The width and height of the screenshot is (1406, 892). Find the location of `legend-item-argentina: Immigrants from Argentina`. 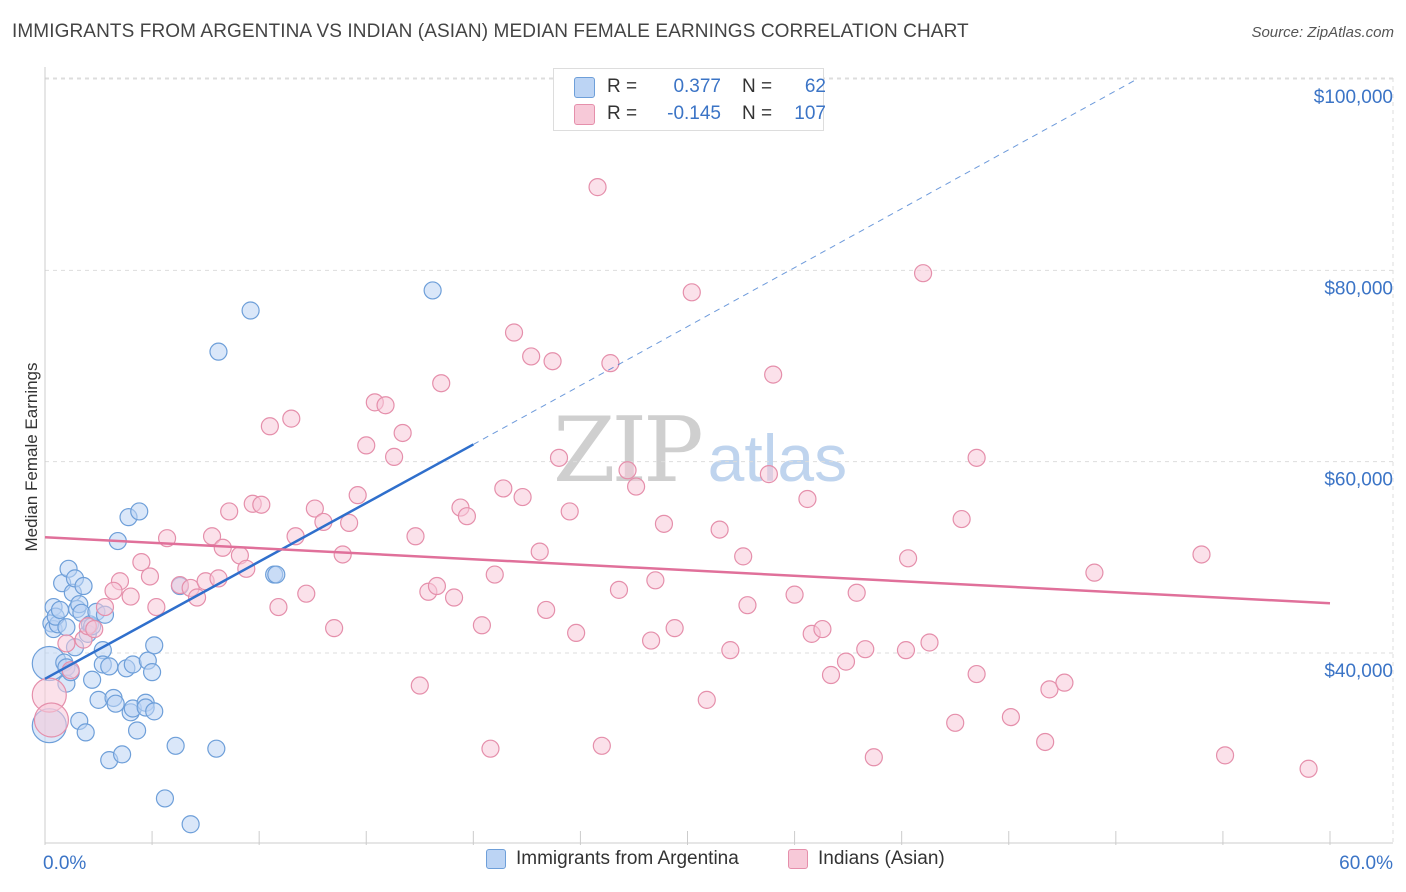

legend-item-argentina: Immigrants from Argentina is located at coordinates (612, 859).